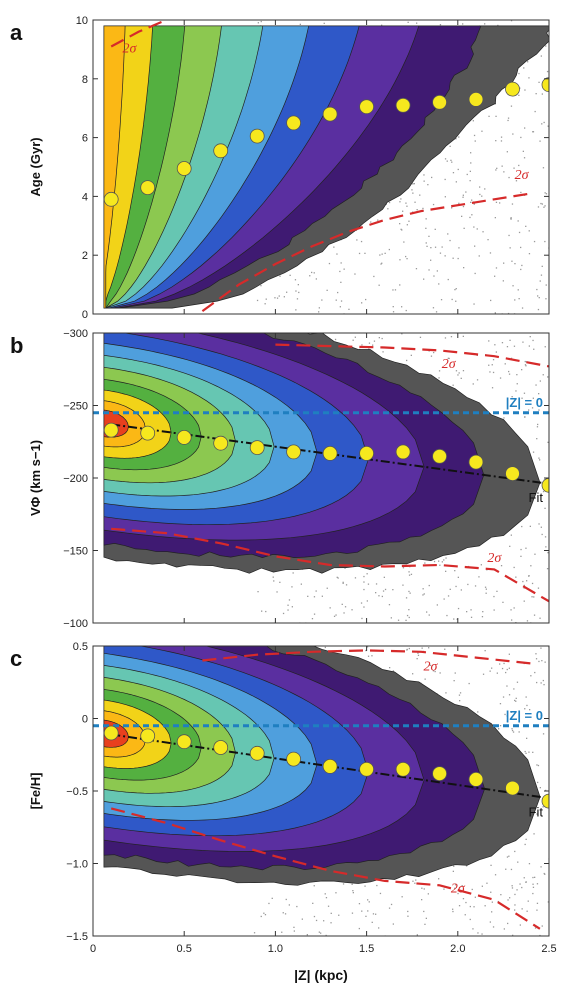  I want to click on y-tick-label: −100, so click(75, 624).